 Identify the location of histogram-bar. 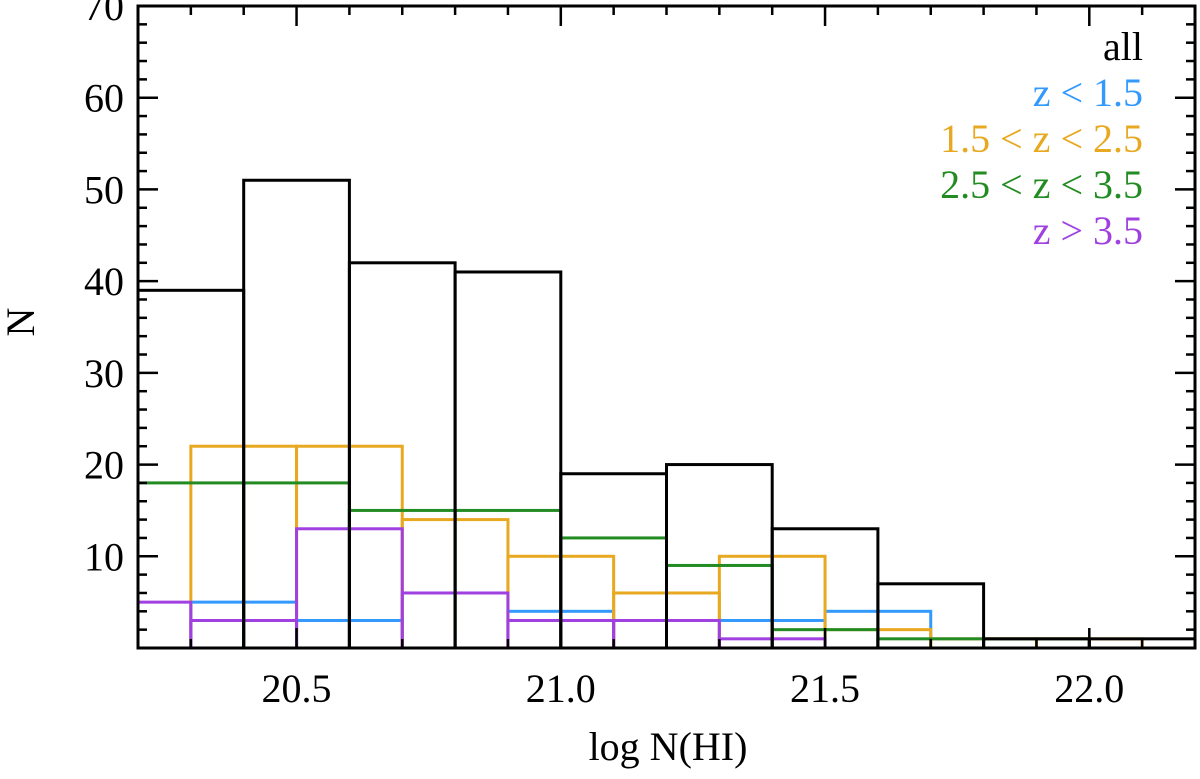
(164, 625).